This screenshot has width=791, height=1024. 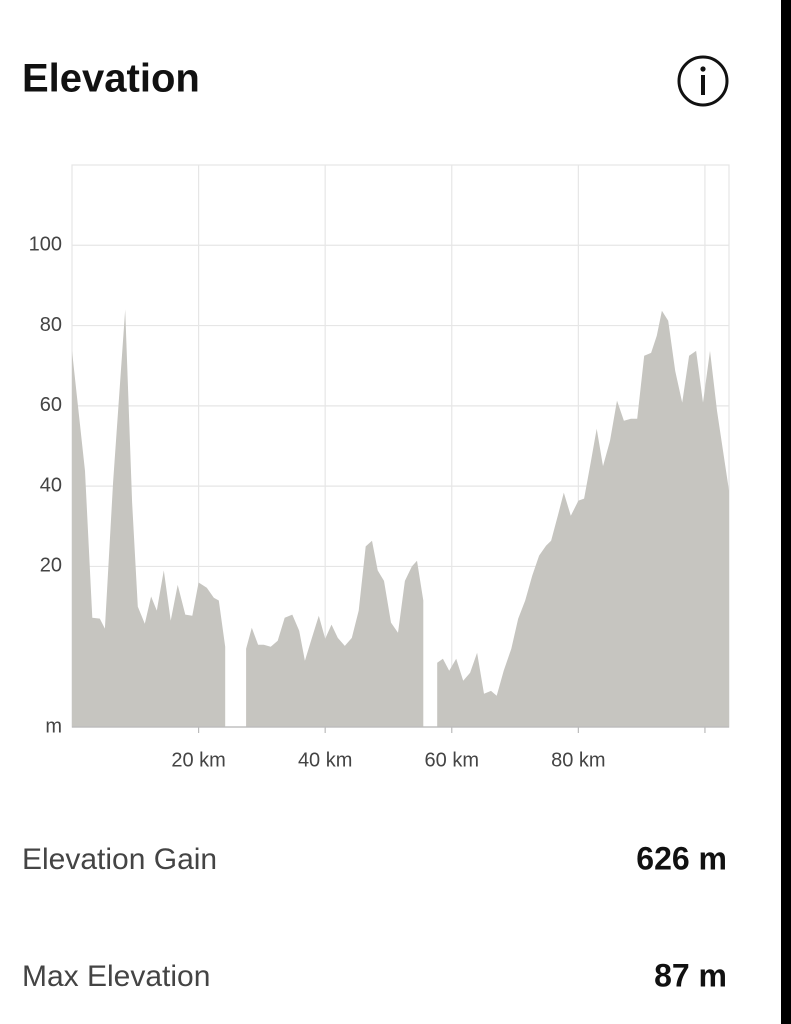 What do you see at coordinates (681, 858) in the screenshot?
I see `stat-value: 626 m` at bounding box center [681, 858].